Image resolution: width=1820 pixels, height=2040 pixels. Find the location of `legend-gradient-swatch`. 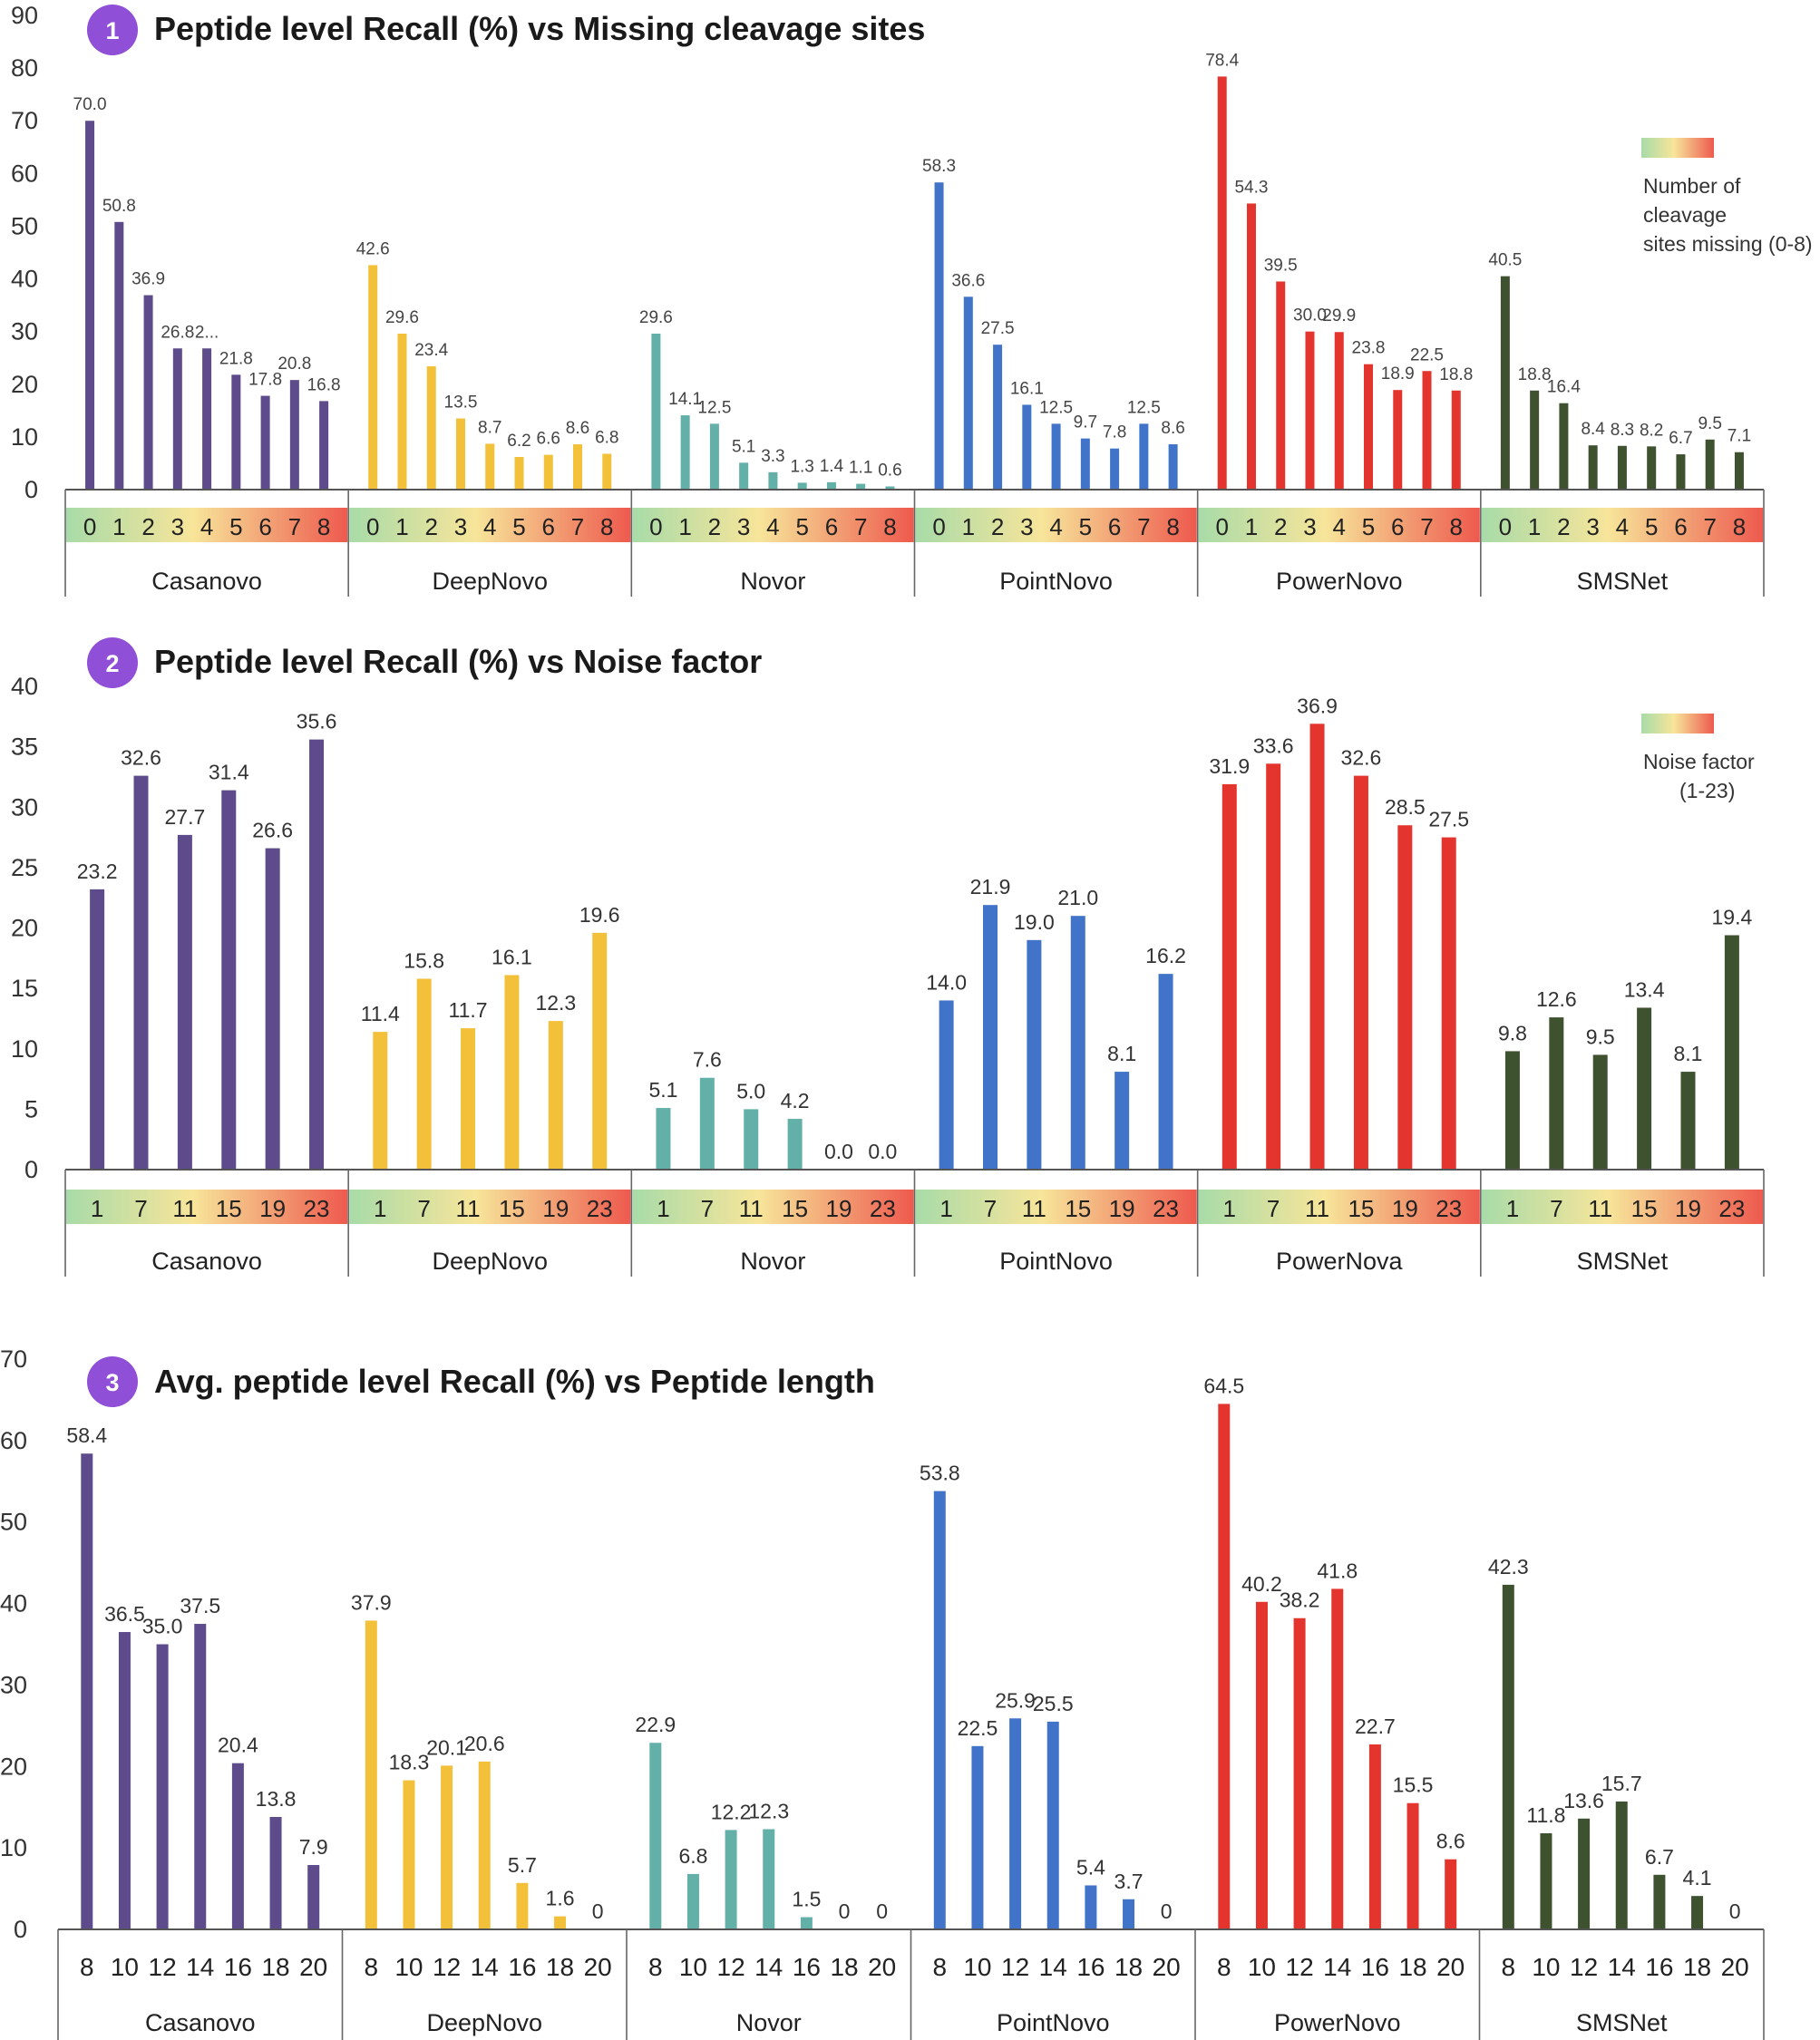

legend-gradient-swatch is located at coordinates (1678, 148).